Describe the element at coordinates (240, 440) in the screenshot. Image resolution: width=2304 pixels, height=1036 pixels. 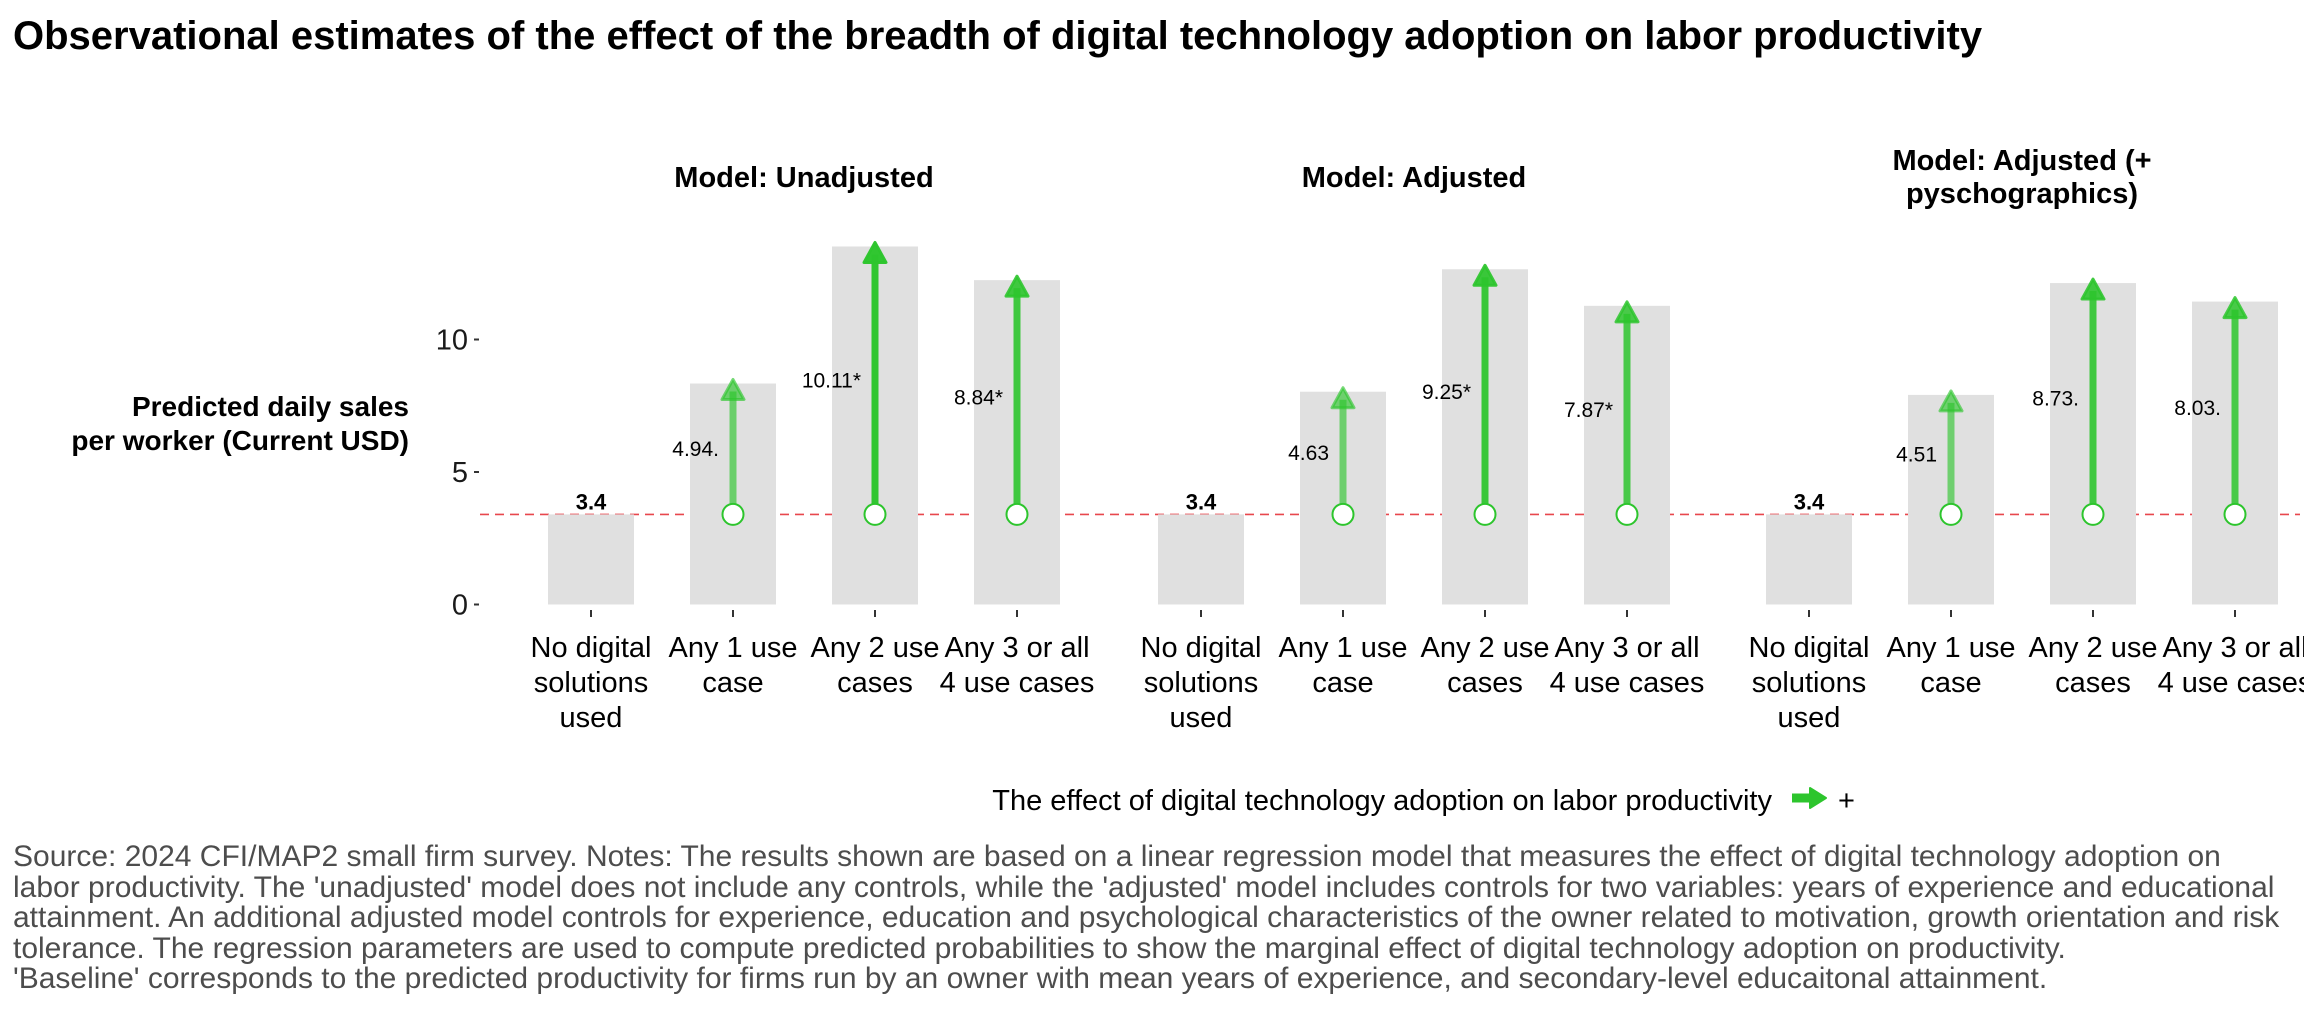
I see `y-axis-title: per worker (Current USD)` at that location.